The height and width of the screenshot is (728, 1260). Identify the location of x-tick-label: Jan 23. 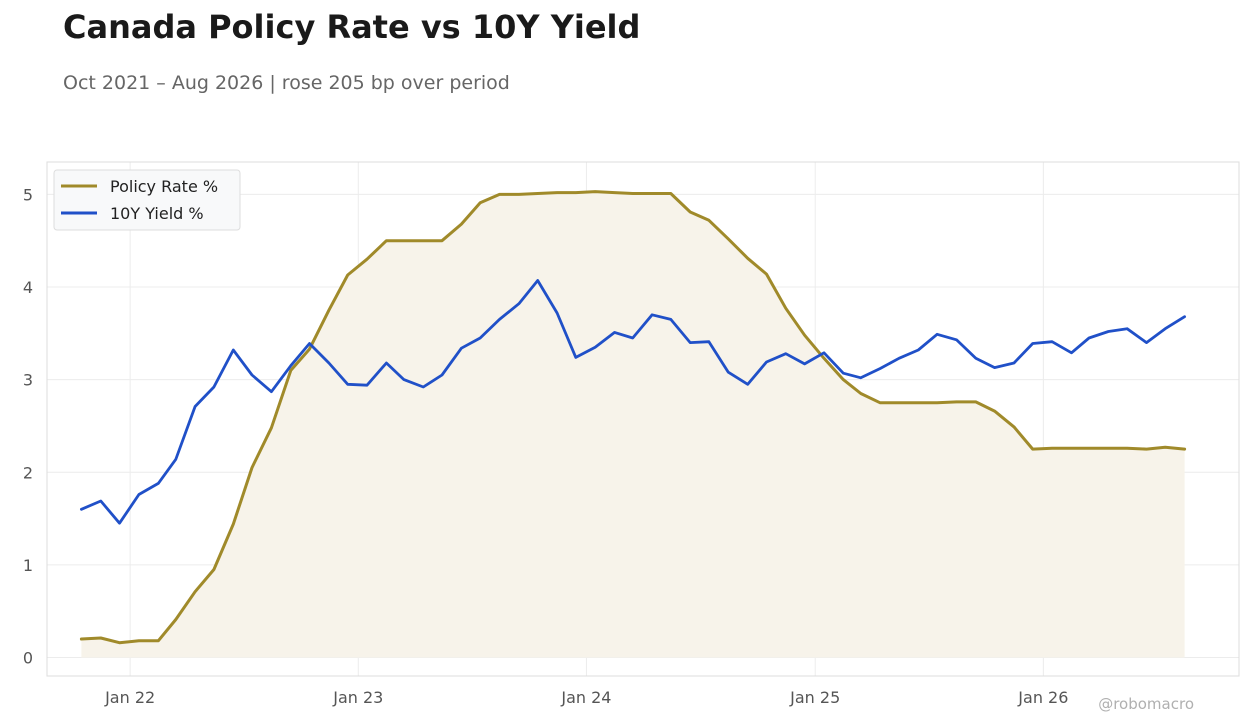
(357, 697).